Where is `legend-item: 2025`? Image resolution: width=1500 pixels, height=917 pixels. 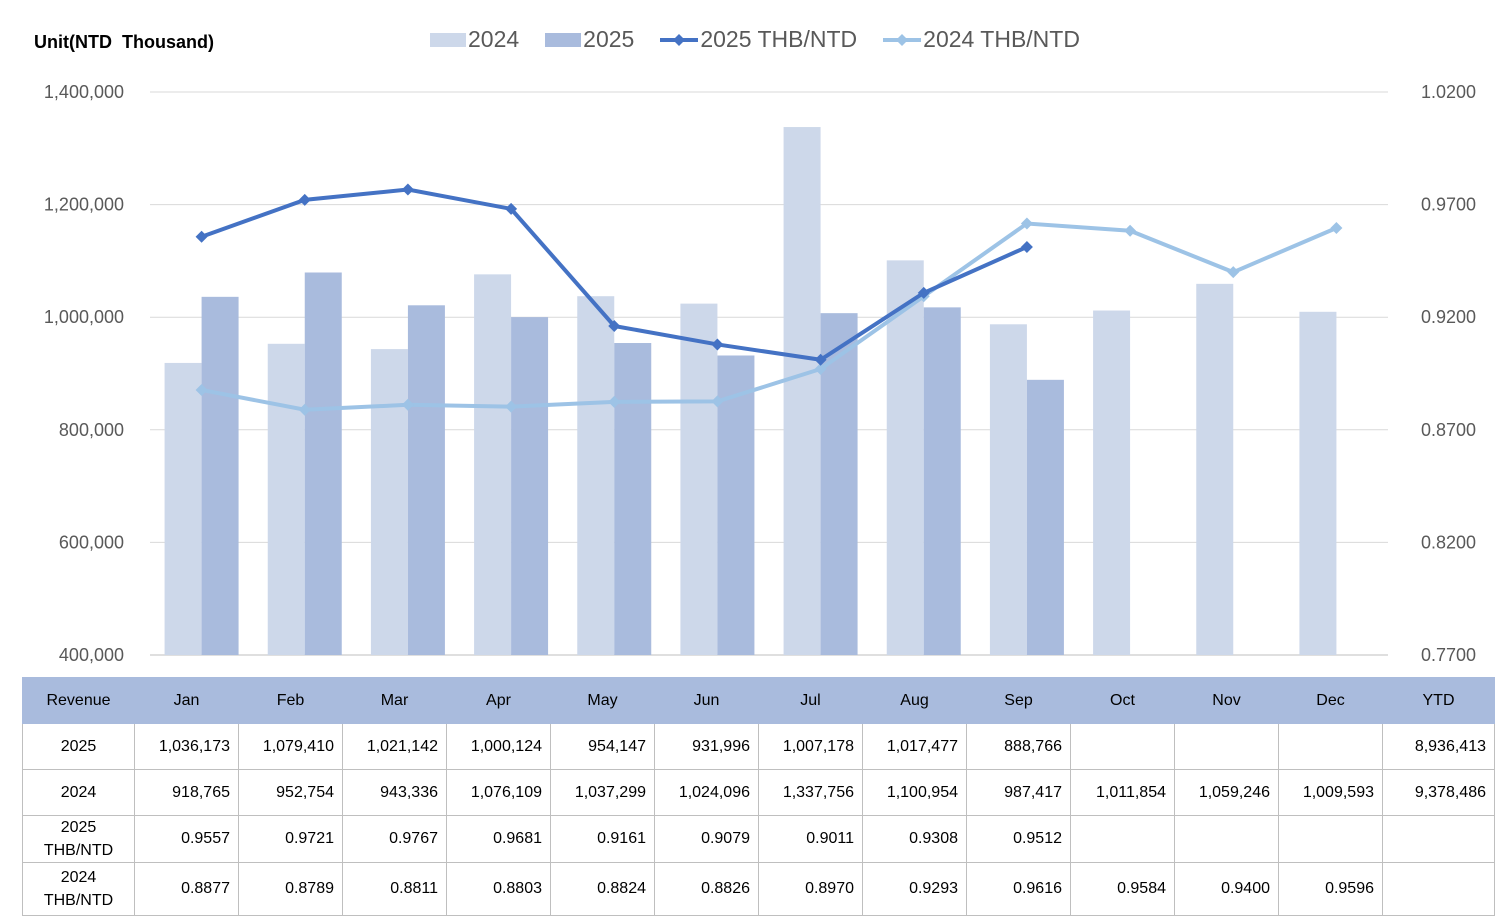
legend-item: 2025 is located at coordinates (589, 39).